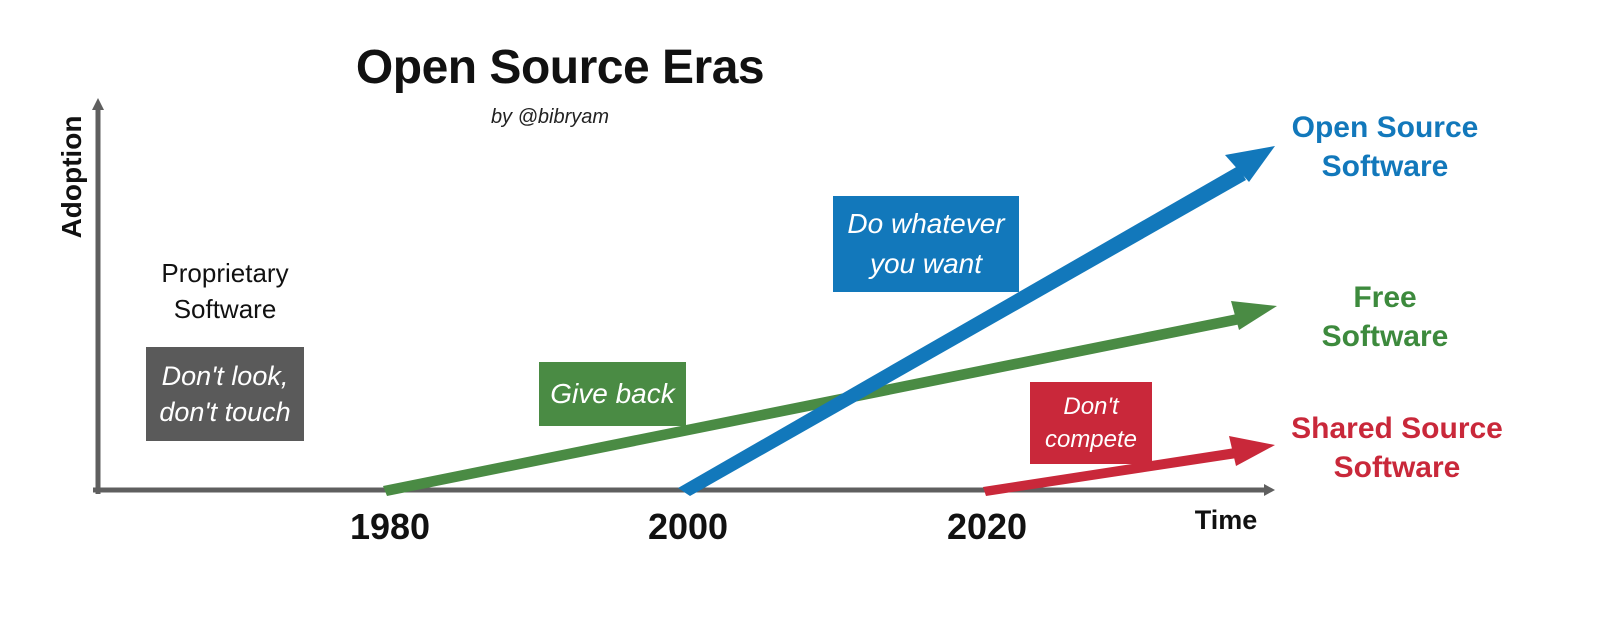 The height and width of the screenshot is (625, 1600). What do you see at coordinates (1385, 297) in the screenshot?
I see `free-software-label-line1: Free` at bounding box center [1385, 297].